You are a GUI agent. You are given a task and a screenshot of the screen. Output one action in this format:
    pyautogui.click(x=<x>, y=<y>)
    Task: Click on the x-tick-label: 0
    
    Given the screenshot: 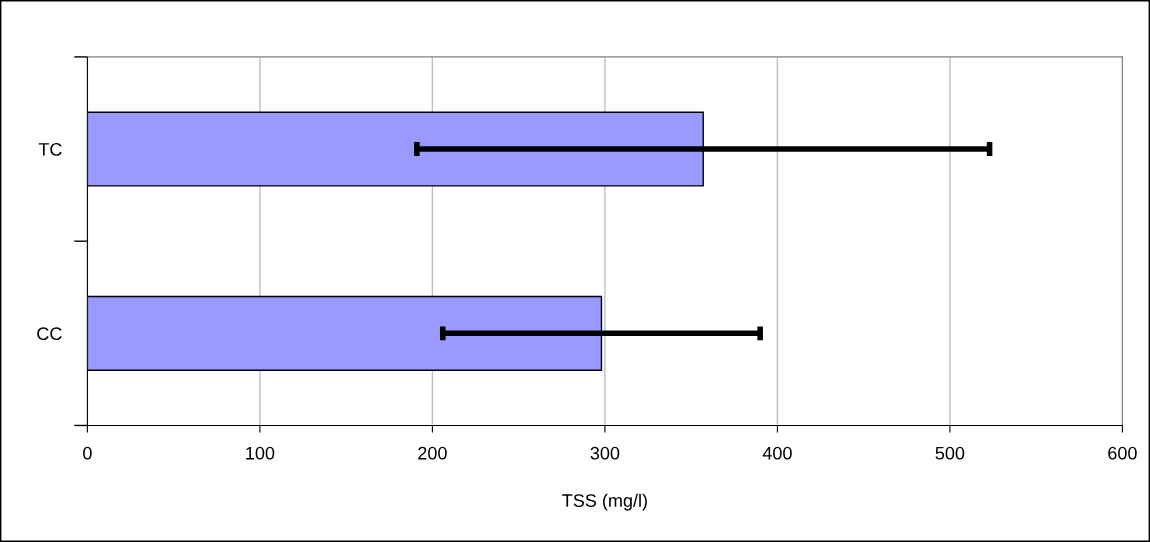 What is the action you would take?
    pyautogui.click(x=87, y=453)
    